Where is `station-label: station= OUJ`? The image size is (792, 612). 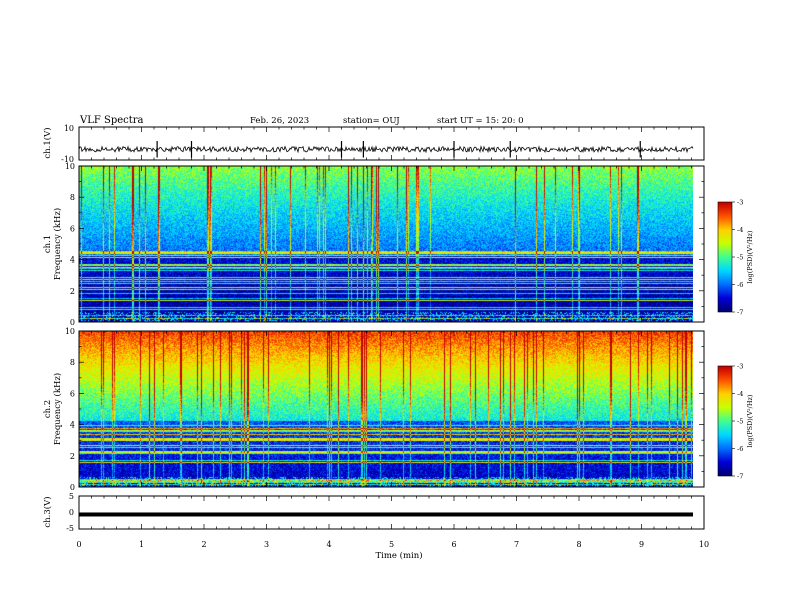
station-label: station= OUJ is located at coordinates (371, 121).